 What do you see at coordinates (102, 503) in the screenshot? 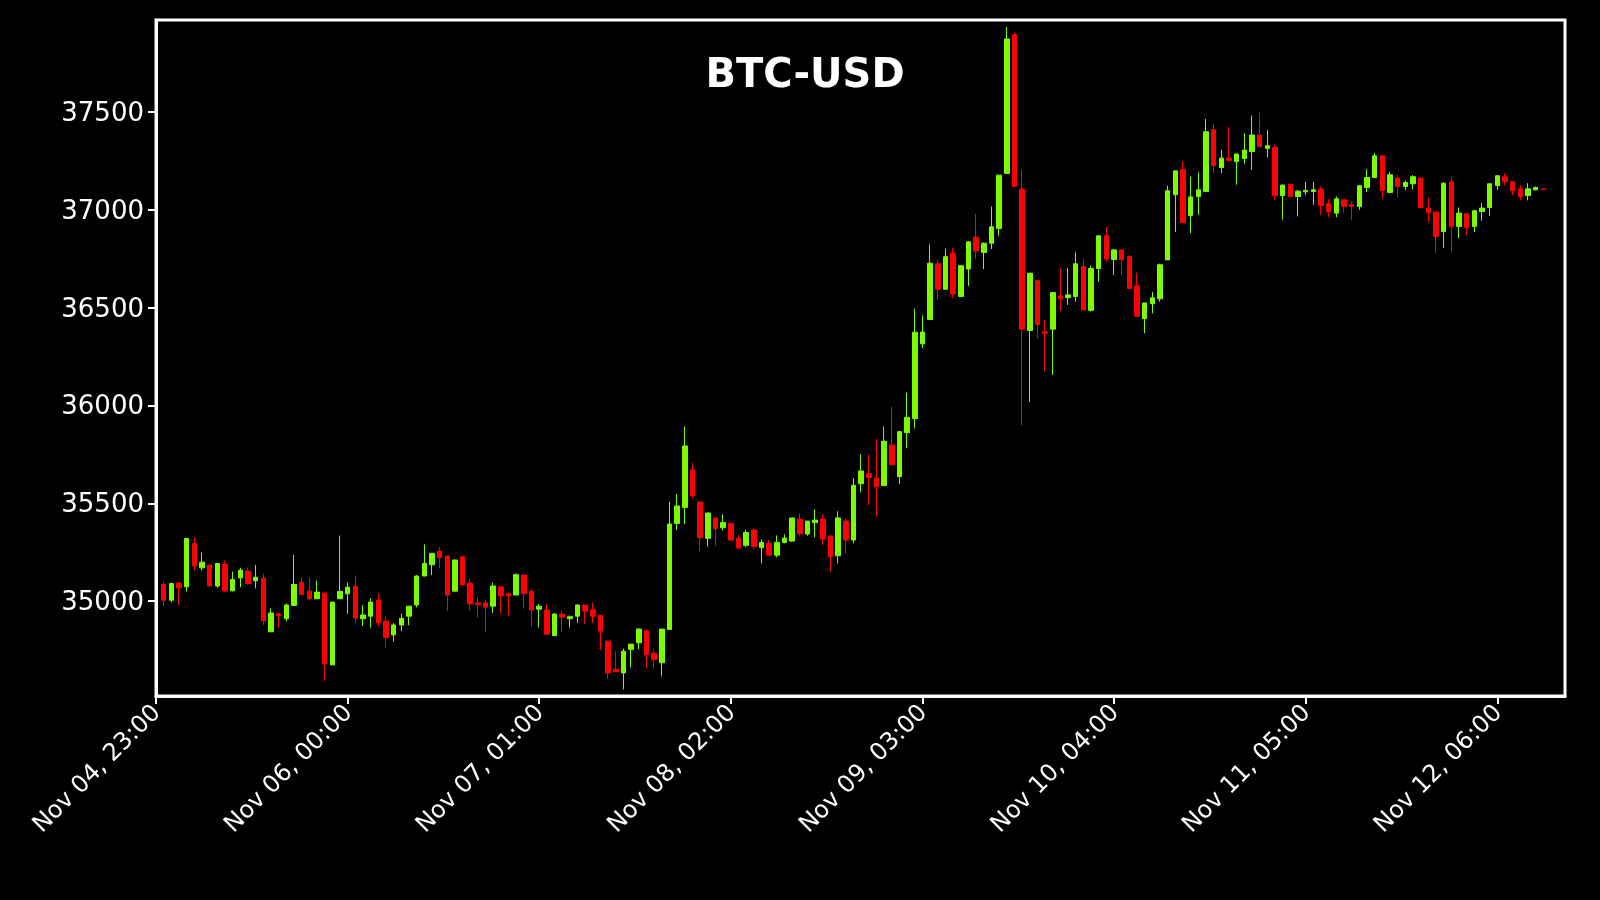
I see `y-tick-label: 35500` at bounding box center [102, 503].